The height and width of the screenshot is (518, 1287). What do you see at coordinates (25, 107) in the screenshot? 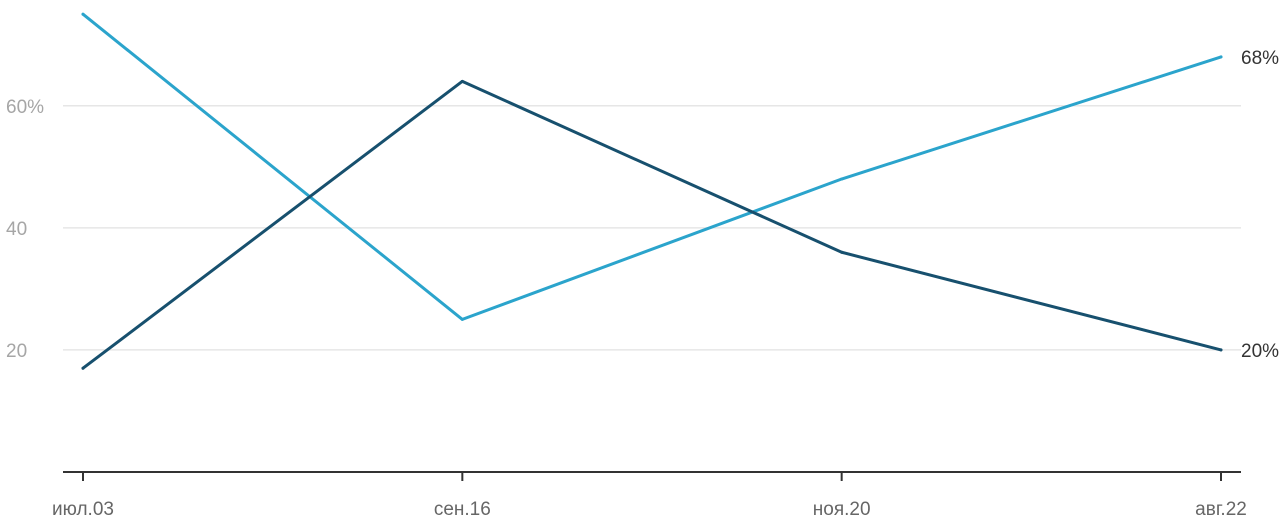
I see `y-tick-label: 60%` at bounding box center [25, 107].